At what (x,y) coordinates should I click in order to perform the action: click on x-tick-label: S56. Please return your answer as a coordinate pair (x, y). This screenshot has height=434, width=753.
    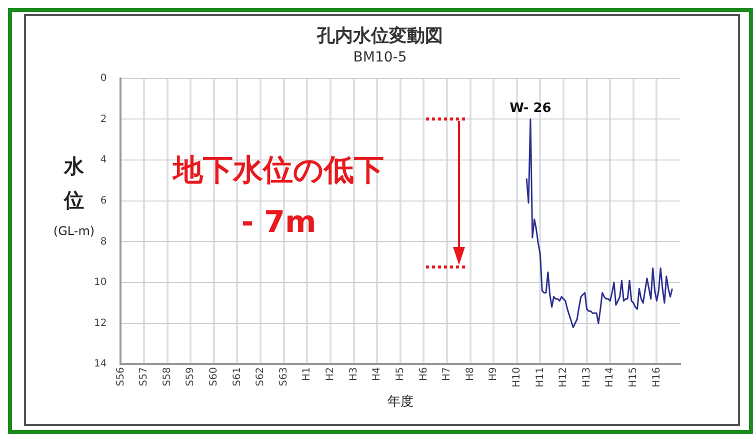
    Looking at the image, I should click on (120, 376).